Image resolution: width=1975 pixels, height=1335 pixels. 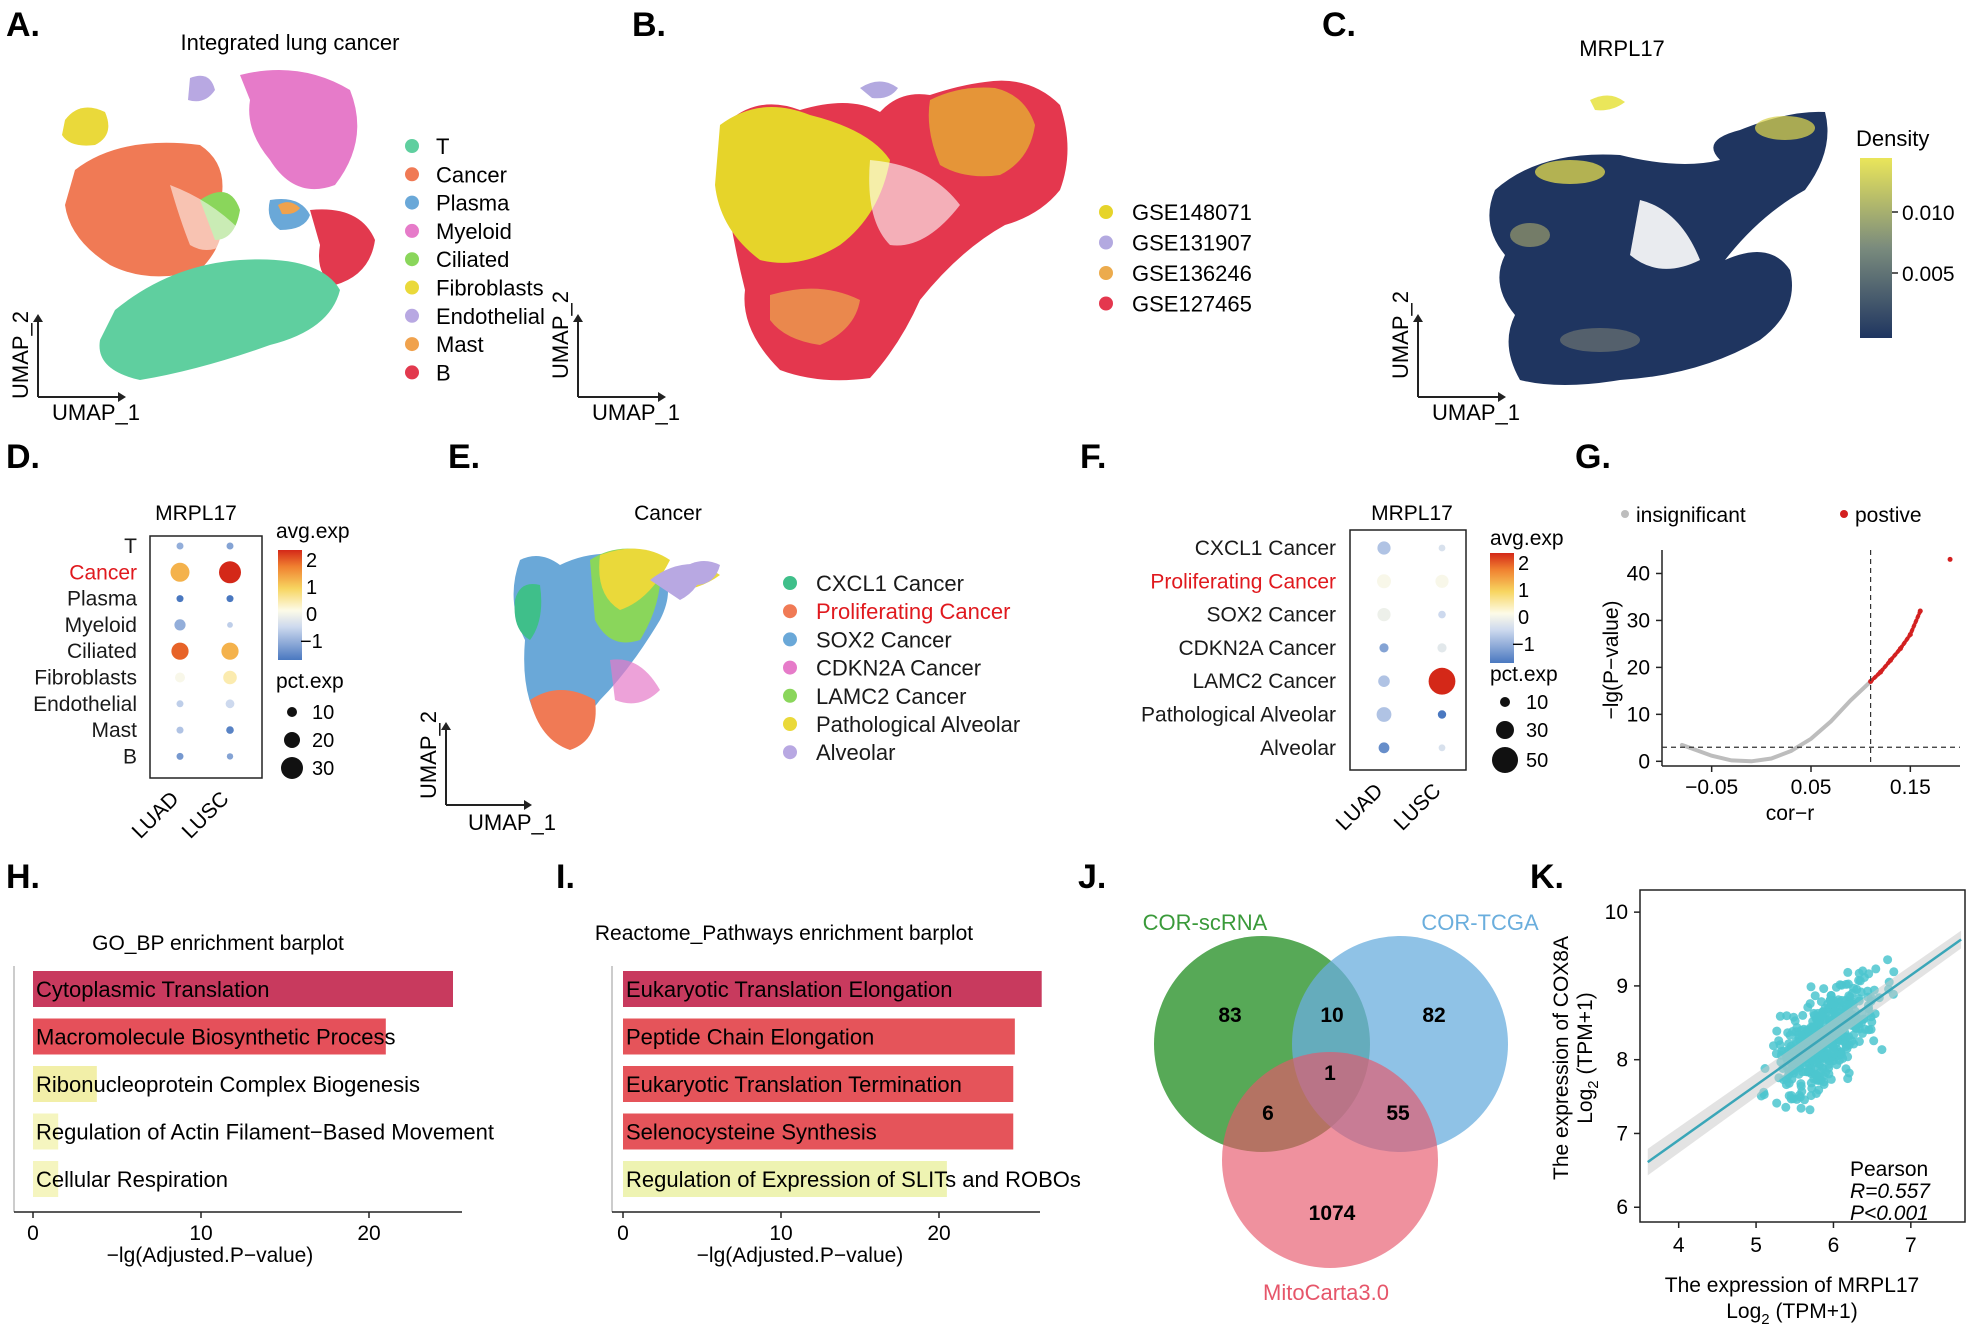 What do you see at coordinates (215, 1037) in the screenshot?
I see `bar-label: Macromolecule Biosynthetic Process` at bounding box center [215, 1037].